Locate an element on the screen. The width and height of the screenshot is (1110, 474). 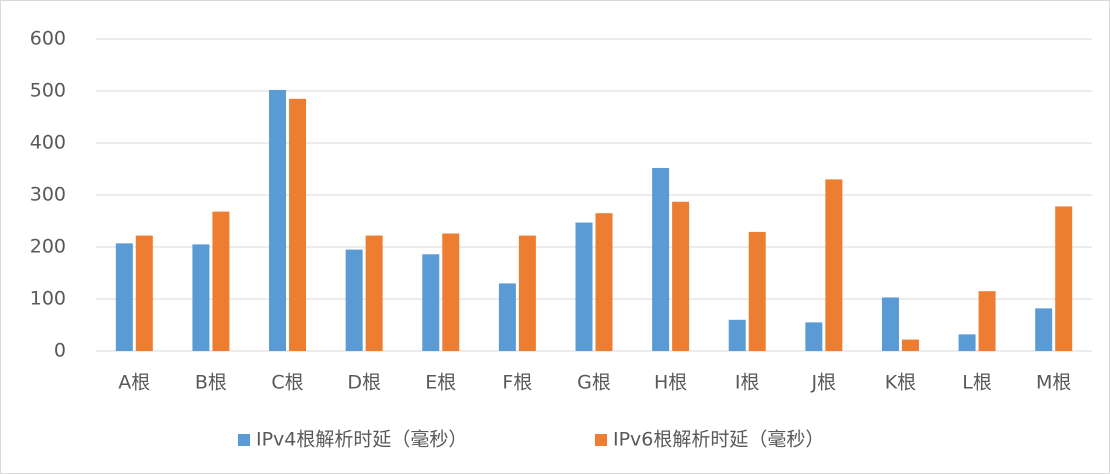
x-tick-label: C根 is located at coordinates (287, 383).